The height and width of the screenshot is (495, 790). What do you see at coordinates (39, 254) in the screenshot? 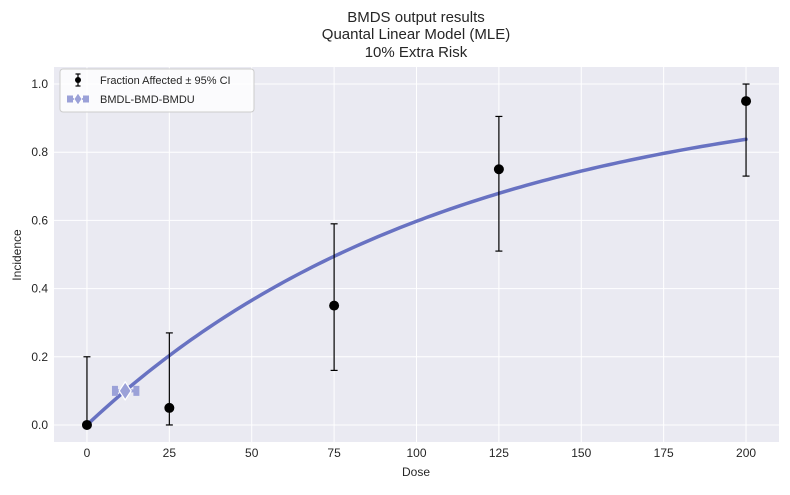
I see `y-axis-ticks: 0.0 0.2 0.4 0.6 0.8 1.0` at bounding box center [39, 254].